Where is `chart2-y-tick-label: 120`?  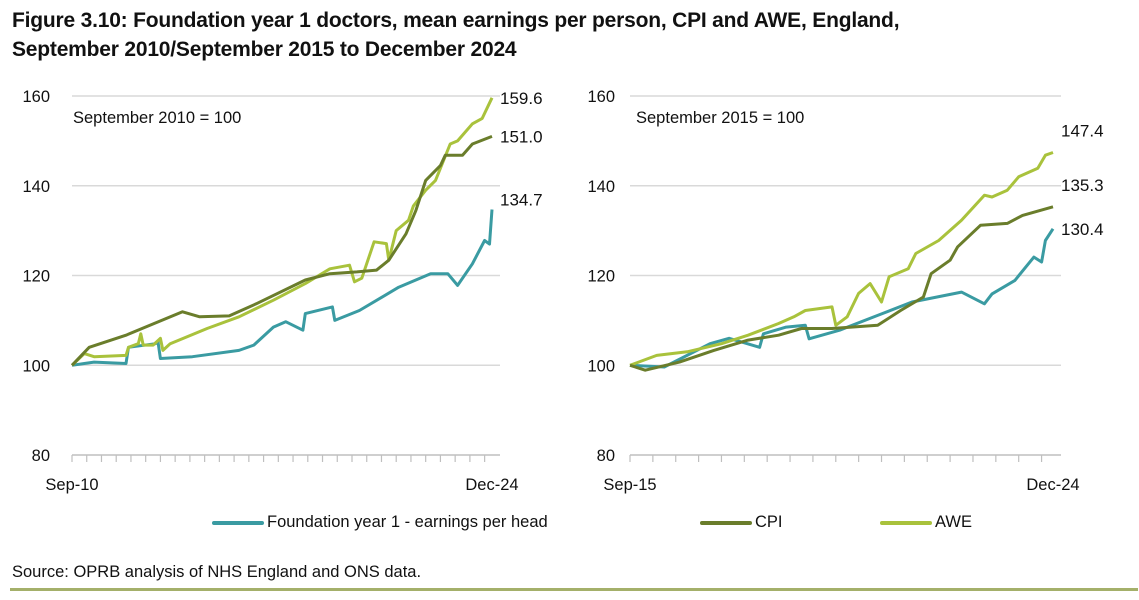
chart2-y-tick-label: 120 is located at coordinates (601, 277).